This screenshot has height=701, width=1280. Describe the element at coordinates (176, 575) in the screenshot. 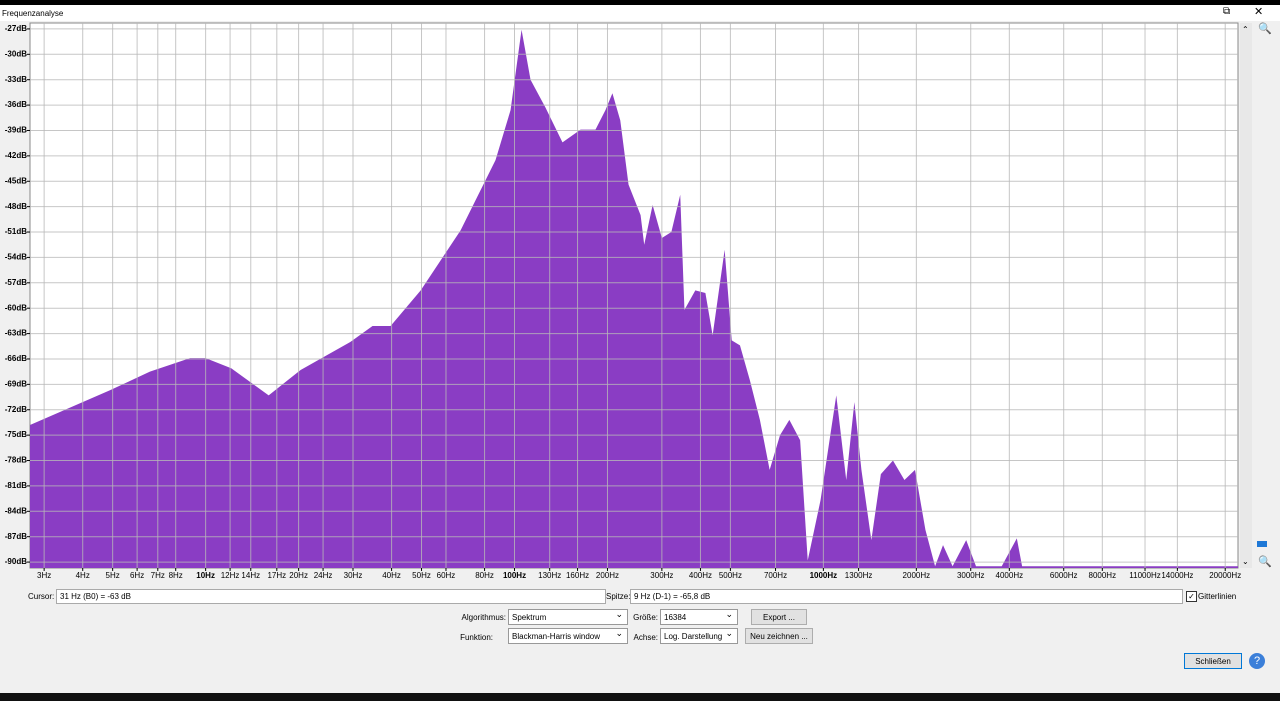

I see `x-tick-label: 8Hz` at that location.